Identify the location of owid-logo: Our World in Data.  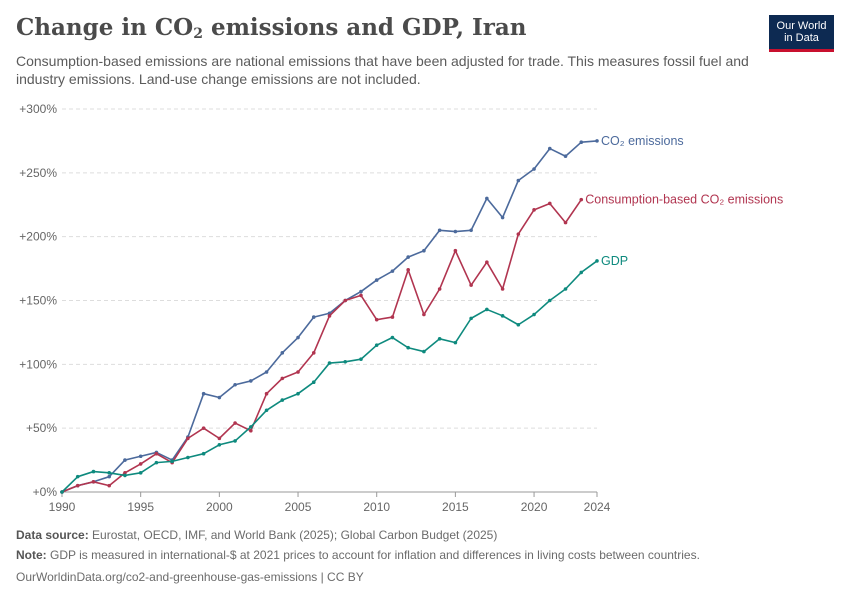
(801, 33).